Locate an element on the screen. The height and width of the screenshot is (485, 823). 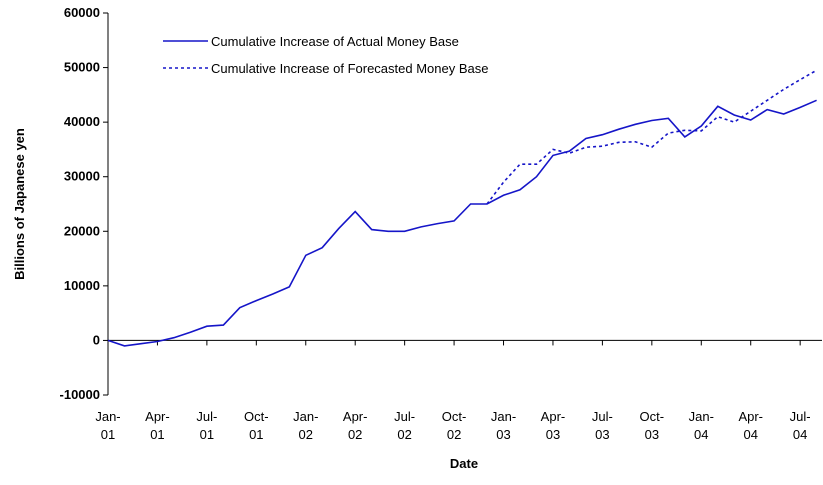
y-tick-label: 10000 is located at coordinates (82, 285).